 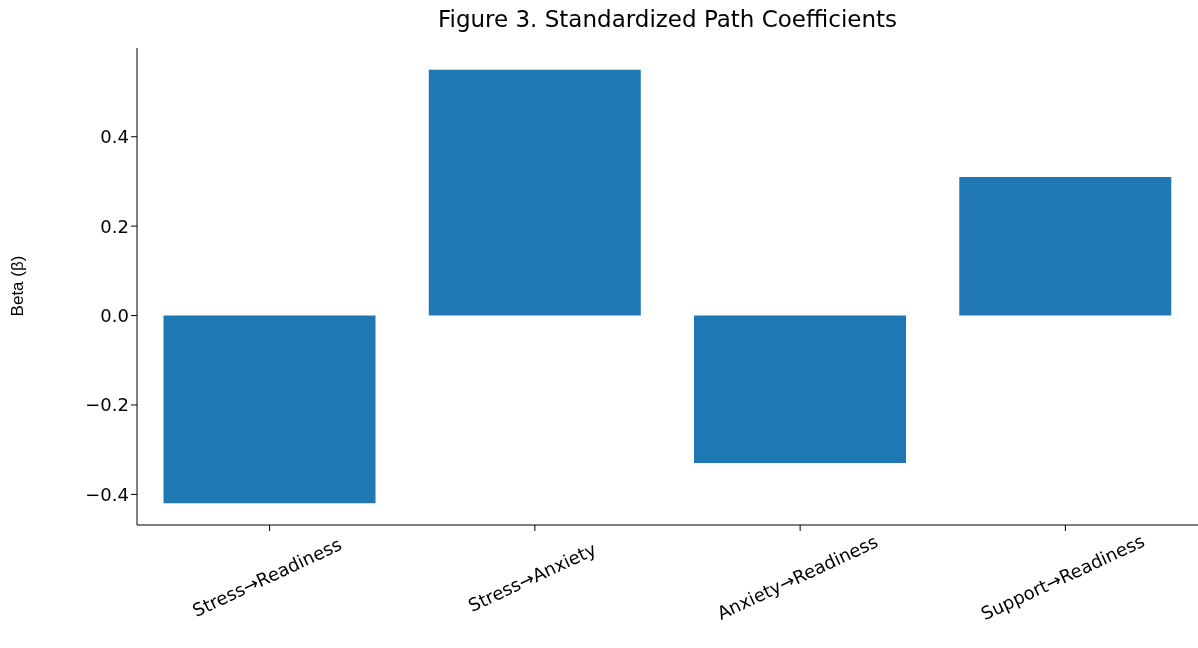 I want to click on y-tick-label: −0.2, so click(x=107, y=405).